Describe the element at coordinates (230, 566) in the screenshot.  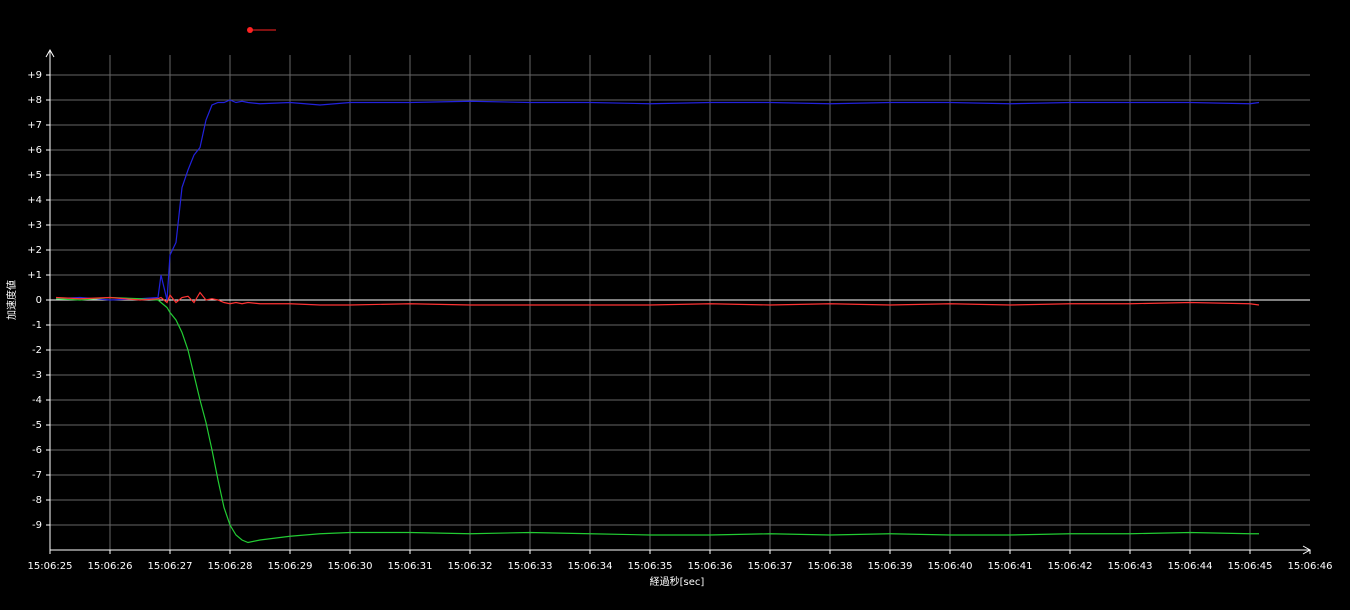
I see `x-tick-label: 15:06:28` at that location.